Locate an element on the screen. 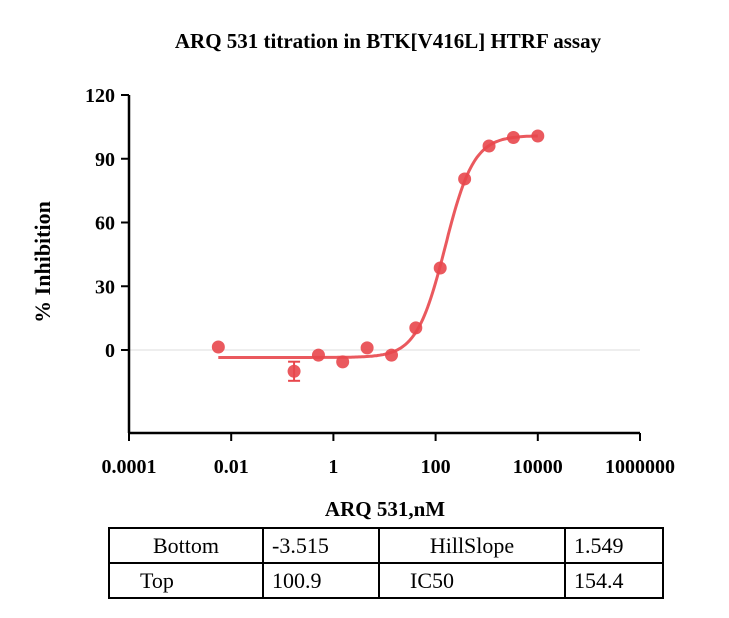  param-label: Top is located at coordinates (186, 580).